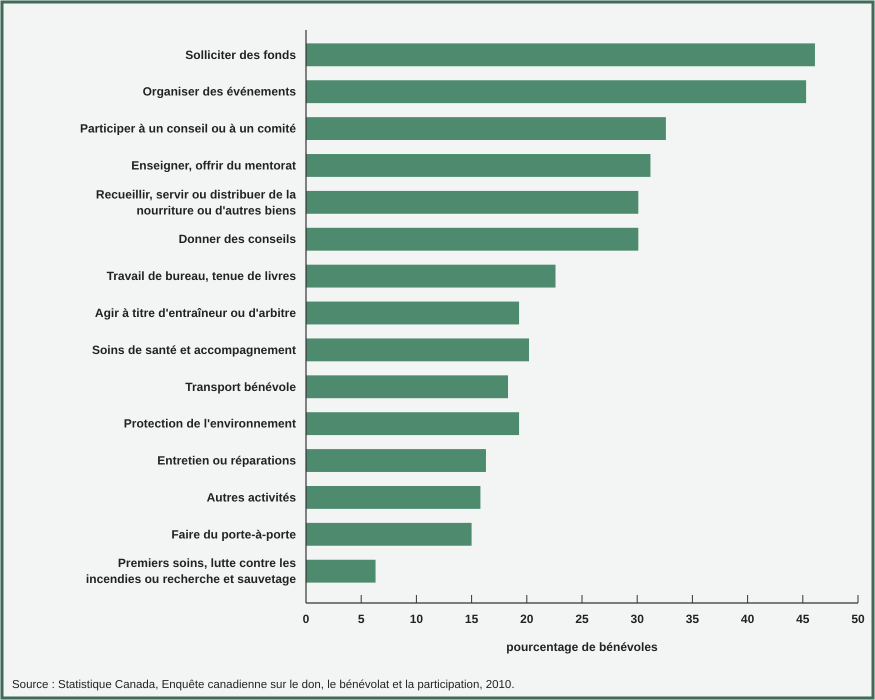 The height and width of the screenshot is (700, 875). What do you see at coordinates (219, 91) in the screenshot?
I see `y-tick-label: Organiser des événements` at bounding box center [219, 91].